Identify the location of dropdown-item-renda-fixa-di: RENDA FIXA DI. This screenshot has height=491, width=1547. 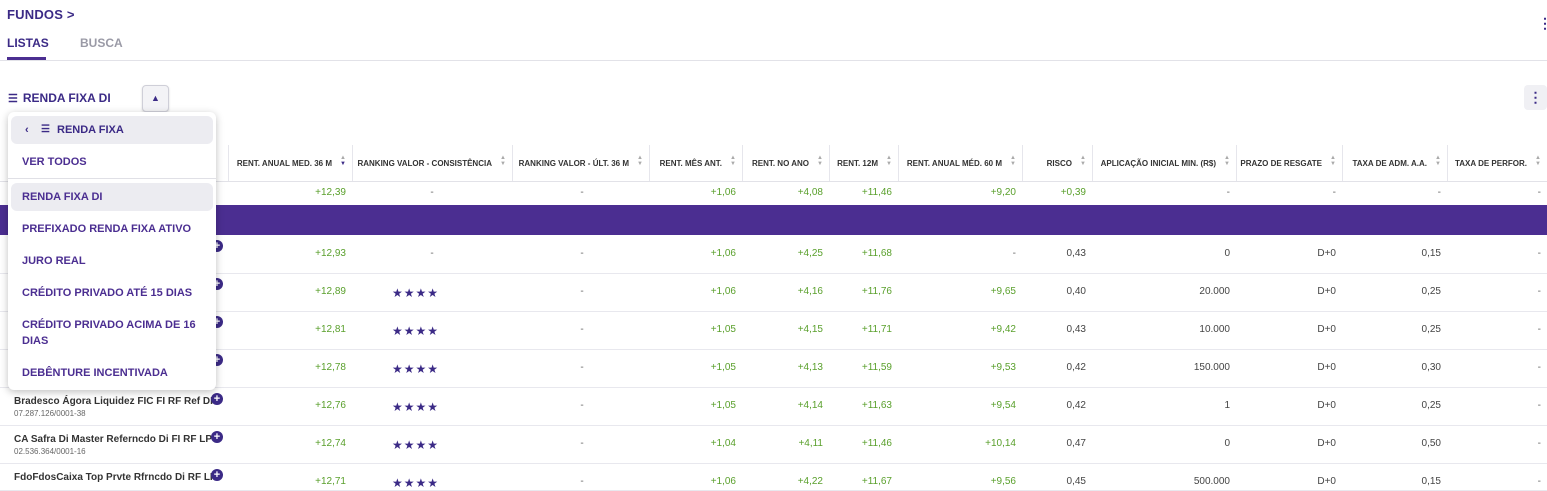
(62, 197).